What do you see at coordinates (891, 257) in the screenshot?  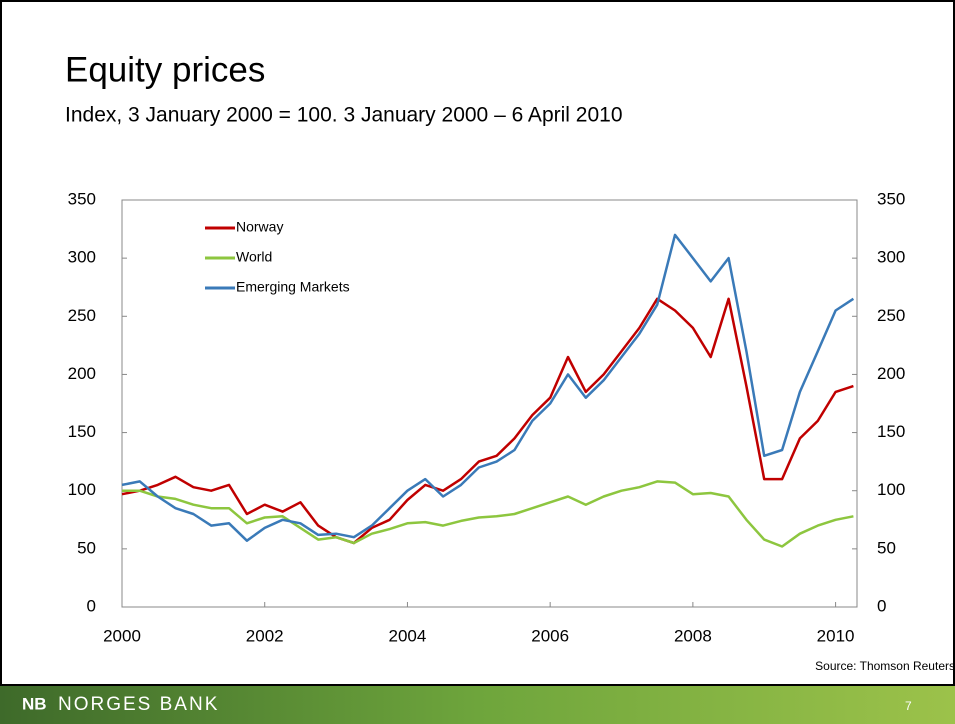 I see `y2-tick-label: 300` at bounding box center [891, 257].